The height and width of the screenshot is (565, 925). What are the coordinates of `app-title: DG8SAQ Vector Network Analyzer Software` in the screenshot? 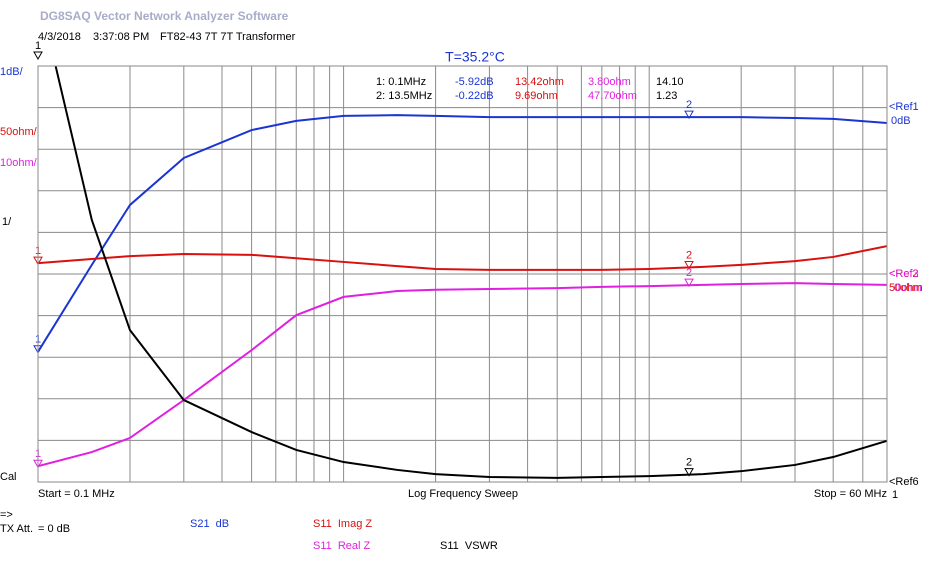 It's located at (164, 16).